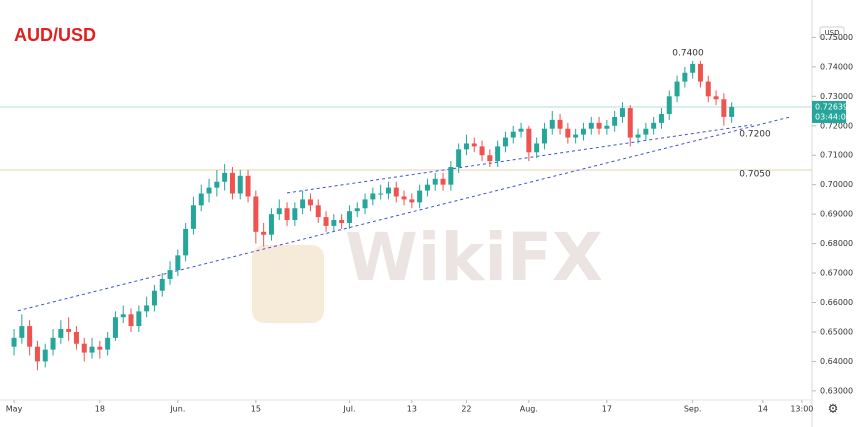 The width and height of the screenshot is (862, 427). What do you see at coordinates (529, 409) in the screenshot?
I see `x-tick-label: Aug.` at bounding box center [529, 409].